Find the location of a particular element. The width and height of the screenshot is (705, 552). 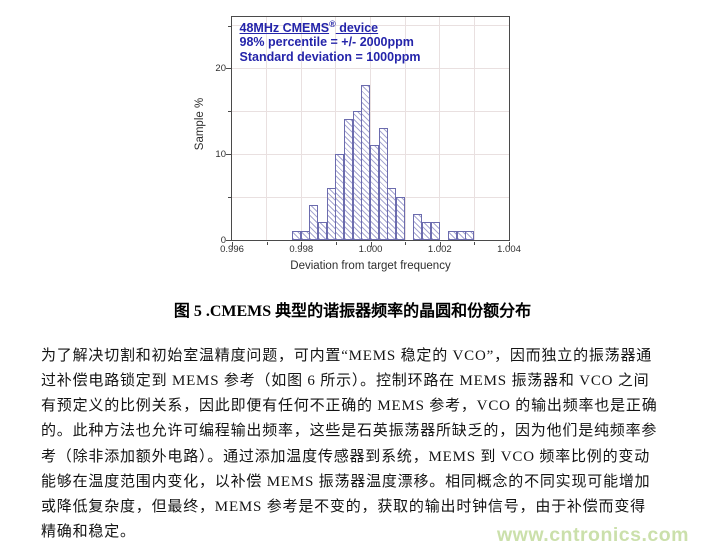

y-tick-label: 10 is located at coordinates (220, 154).